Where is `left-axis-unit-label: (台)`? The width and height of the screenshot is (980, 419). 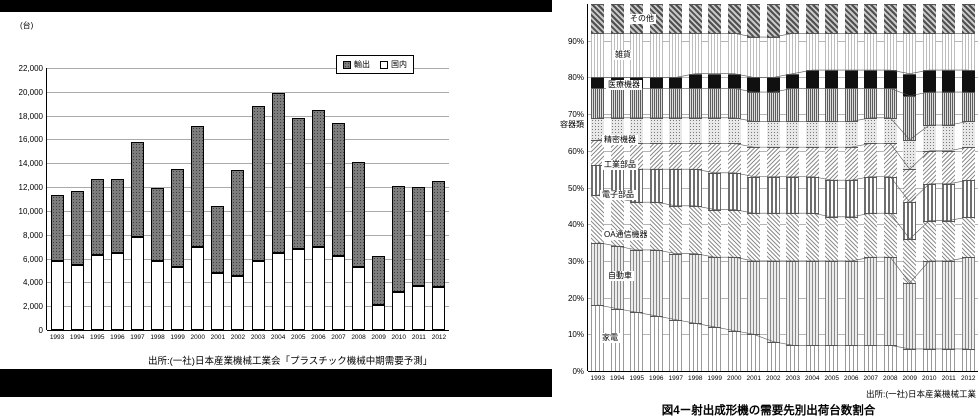
left-axis-unit-label: (台) is located at coordinates (27, 25).